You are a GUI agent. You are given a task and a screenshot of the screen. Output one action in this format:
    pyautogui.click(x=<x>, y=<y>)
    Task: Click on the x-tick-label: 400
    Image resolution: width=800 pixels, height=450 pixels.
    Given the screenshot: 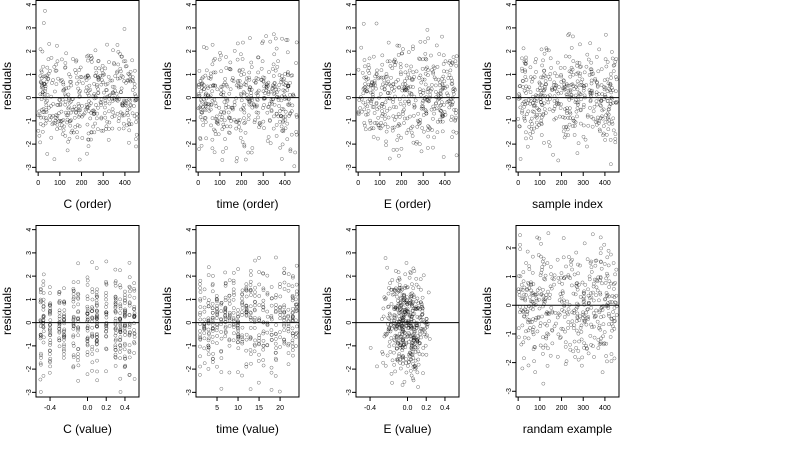 What is the action you would take?
    pyautogui.click(x=285, y=183)
    